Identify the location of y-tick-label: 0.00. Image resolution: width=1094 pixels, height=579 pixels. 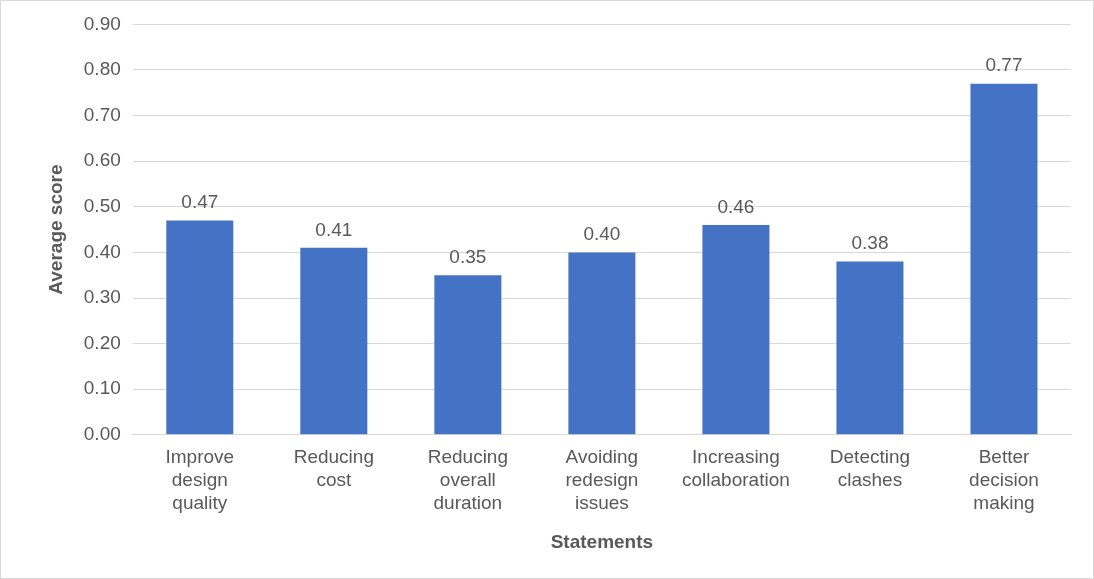
(102, 434).